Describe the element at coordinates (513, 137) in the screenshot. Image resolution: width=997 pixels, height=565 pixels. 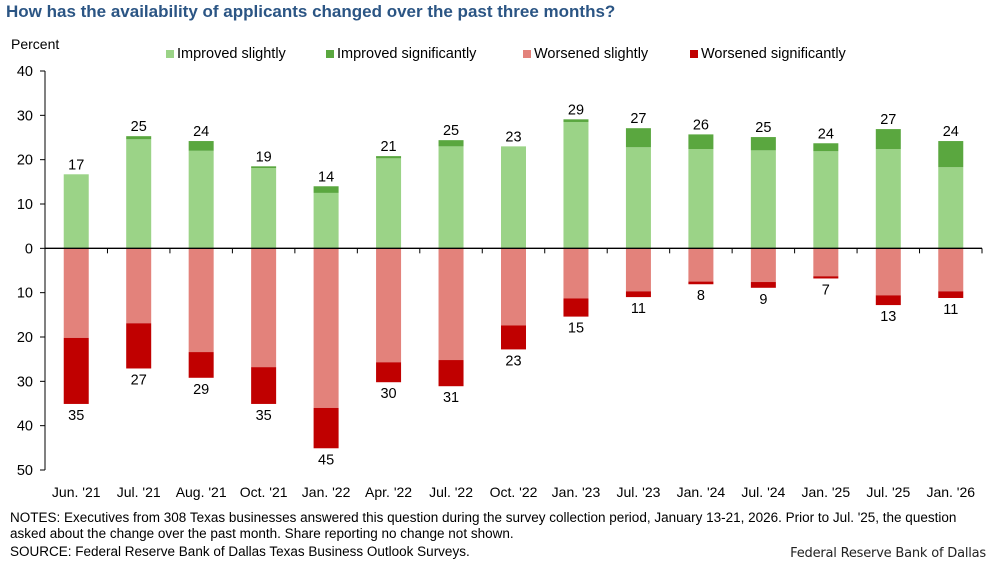
I see `data-label-improved: 23` at that location.